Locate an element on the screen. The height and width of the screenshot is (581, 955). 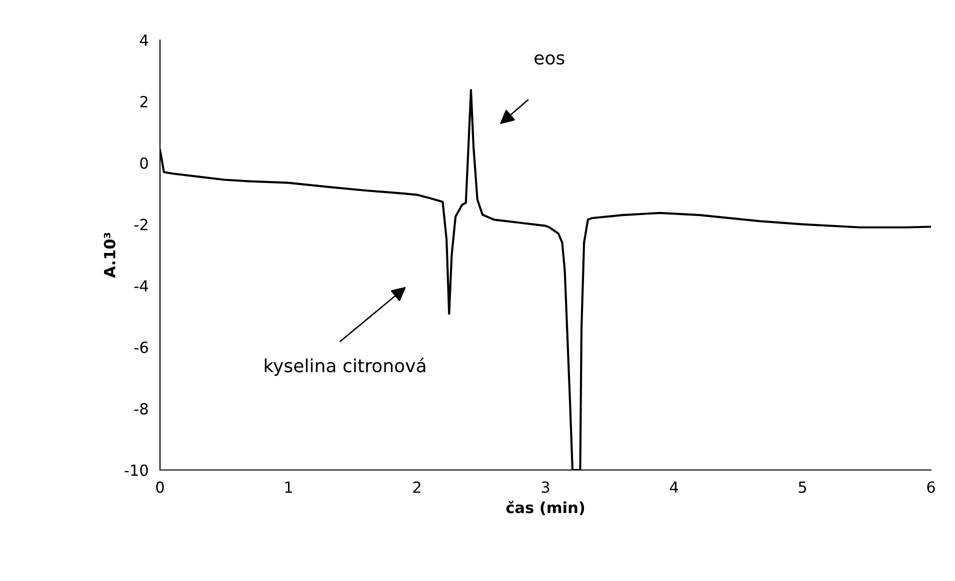
x-tick-label: 4 is located at coordinates (674, 487).